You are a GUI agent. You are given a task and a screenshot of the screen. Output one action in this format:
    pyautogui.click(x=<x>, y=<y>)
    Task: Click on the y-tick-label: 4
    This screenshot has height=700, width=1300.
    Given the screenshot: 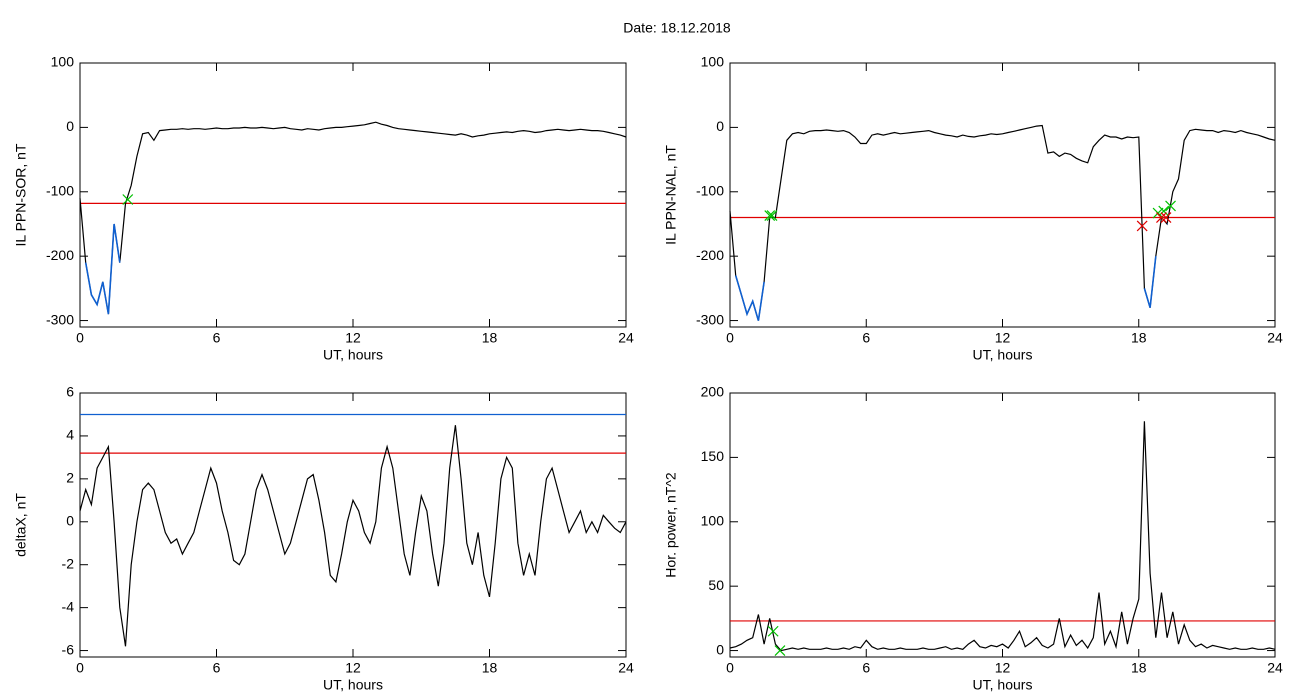 What is the action you would take?
    pyautogui.click(x=70, y=435)
    